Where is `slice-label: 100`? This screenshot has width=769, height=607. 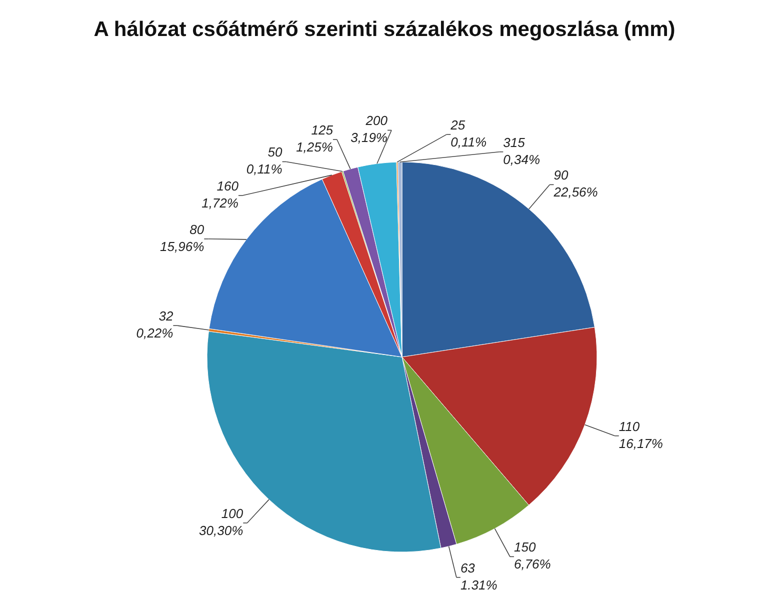
slice-label: 100 is located at coordinates (232, 513).